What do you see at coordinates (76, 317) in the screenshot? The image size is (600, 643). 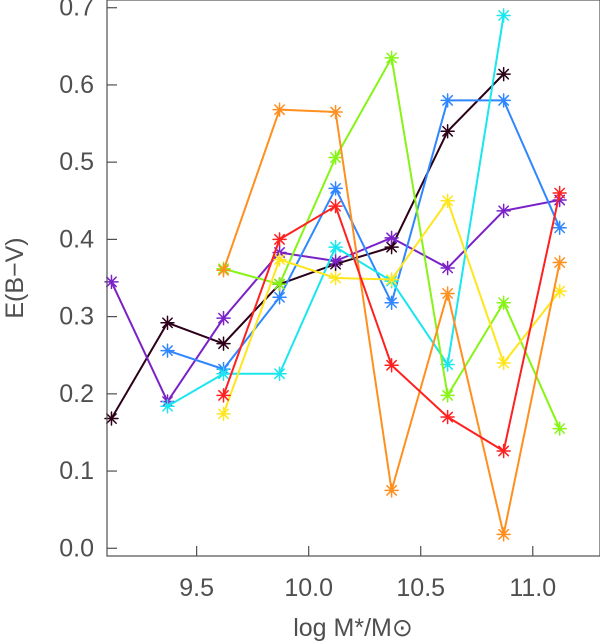 I see `y-tick-label: 0.3` at bounding box center [76, 317].